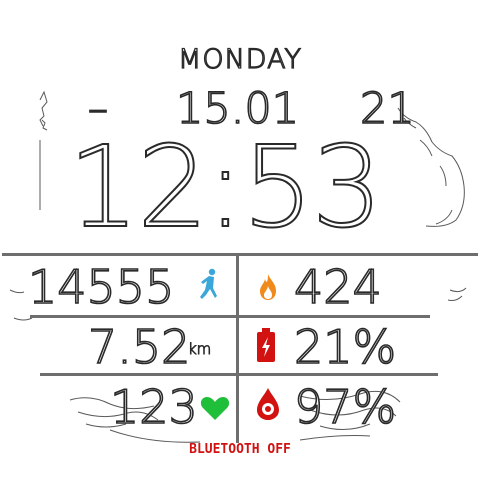 Image resolution: width=480 pixels, height=480 pixels. What do you see at coordinates (237, 348) in the screenshot?
I see `divider-vertical` at bounding box center [237, 348].